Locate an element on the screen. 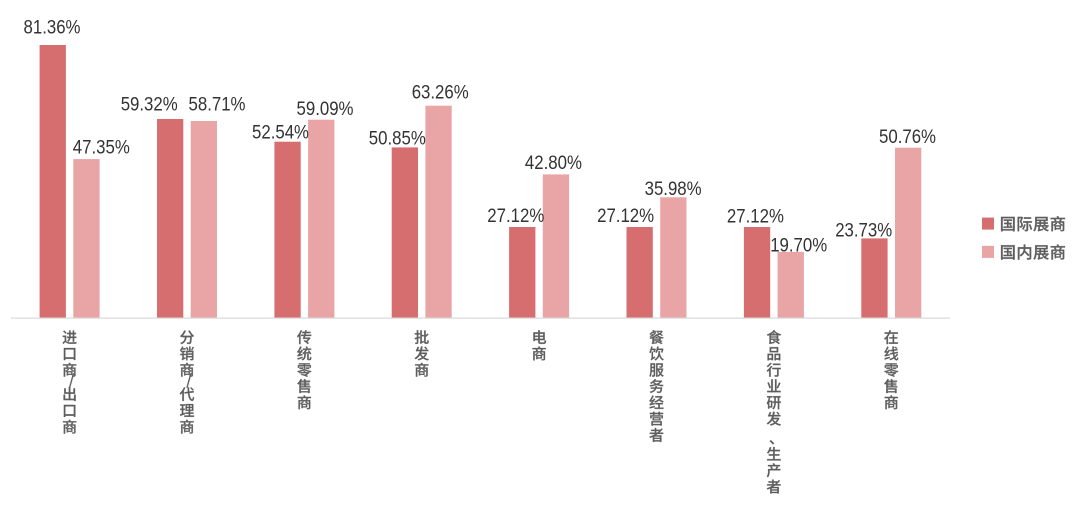 This screenshot has height=520, width=1080. svg-text: 19.70% is located at coordinates (798, 246).